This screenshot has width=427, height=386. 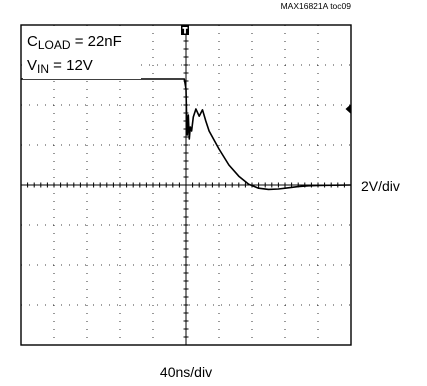 What do you see at coordinates (82, 53) in the screenshot?
I see `annotation-background` at bounding box center [82, 53].